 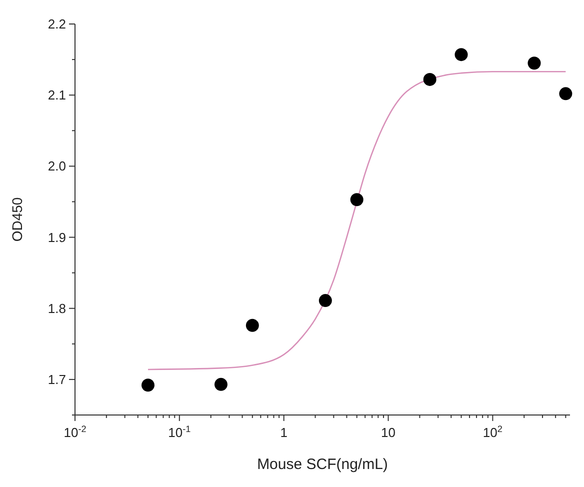 I want to click on x-tick-label: 10, so click(x=388, y=432).